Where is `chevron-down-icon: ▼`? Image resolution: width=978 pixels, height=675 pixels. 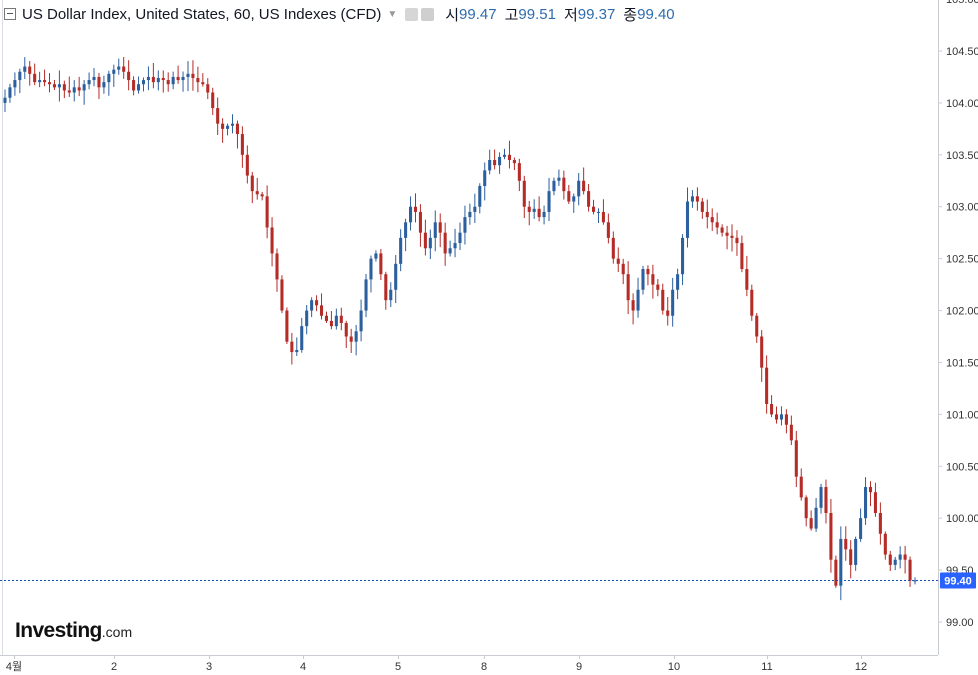 chevron-down-icon: ▼ is located at coordinates (392, 14).